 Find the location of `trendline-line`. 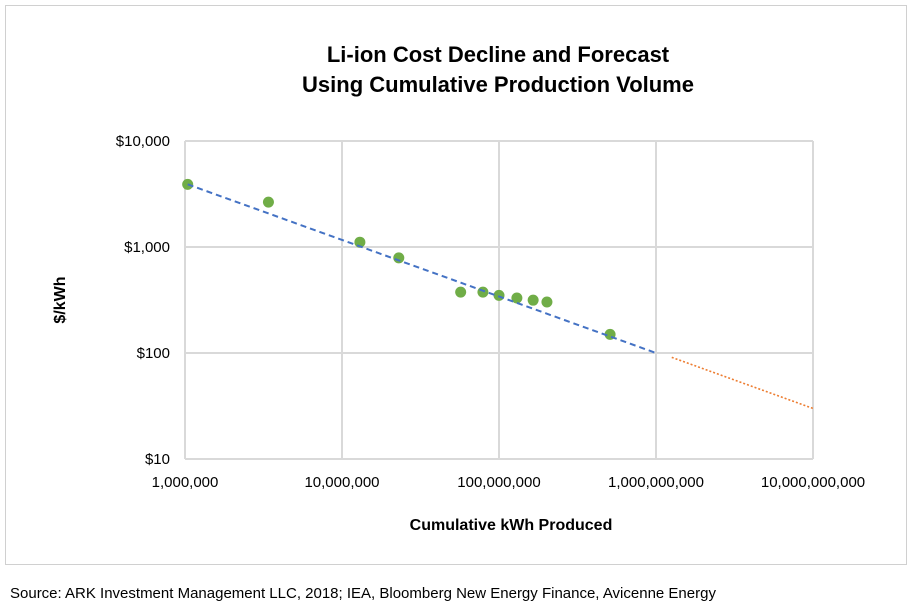

trendline-line is located at coordinates (422, 268).